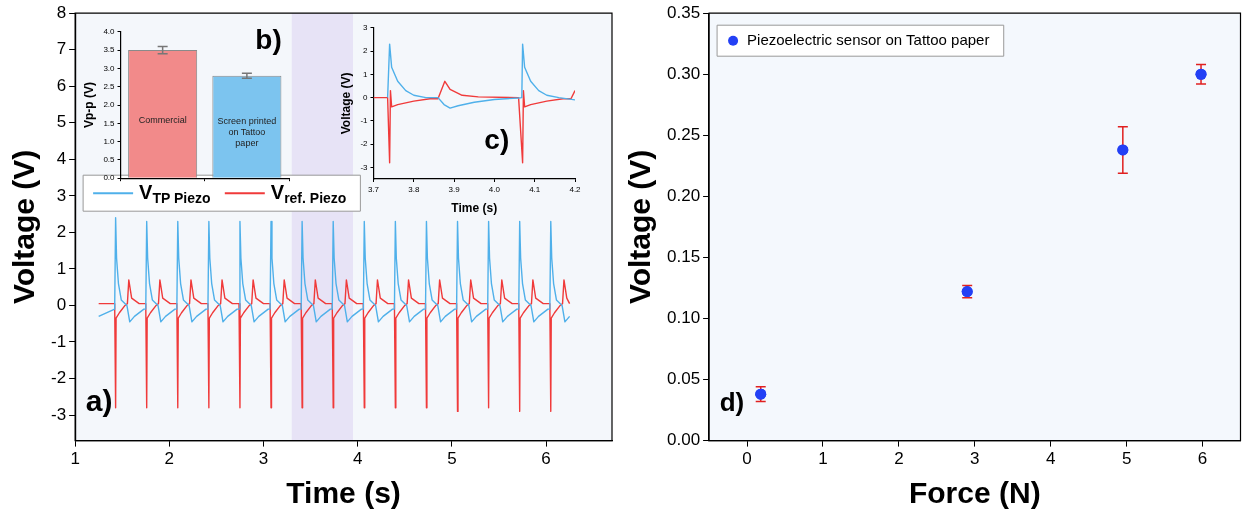 This screenshot has width=1246, height=521. Describe the element at coordinates (109, 123) in the screenshot. I see `y-tick-label: 1.5` at that location.